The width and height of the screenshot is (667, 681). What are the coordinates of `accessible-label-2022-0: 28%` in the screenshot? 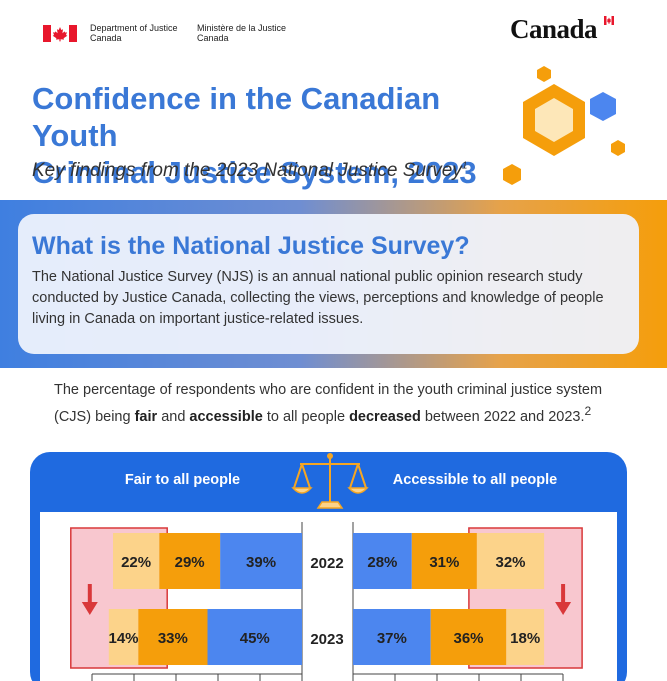 It's located at (382, 562).